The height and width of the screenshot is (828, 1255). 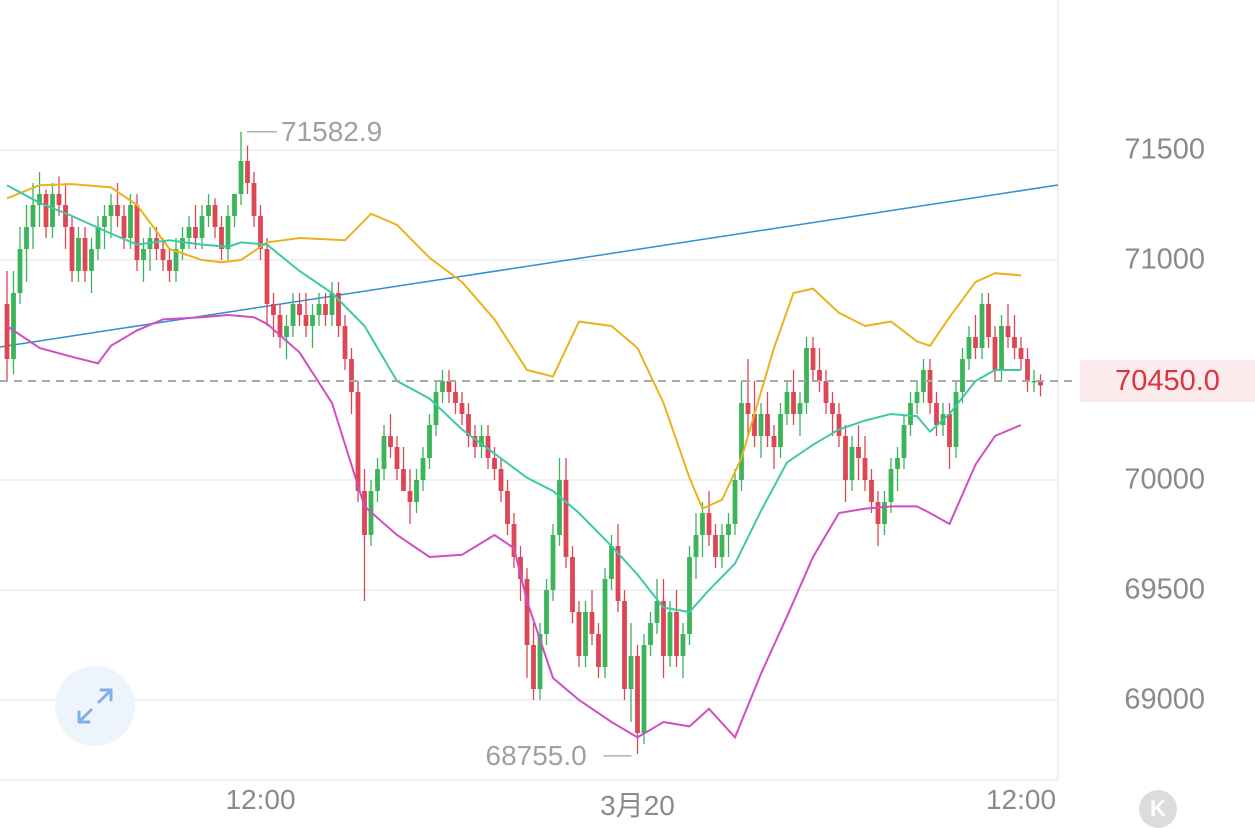 I want to click on price-tick-label: 70000, so click(x=1164, y=479).